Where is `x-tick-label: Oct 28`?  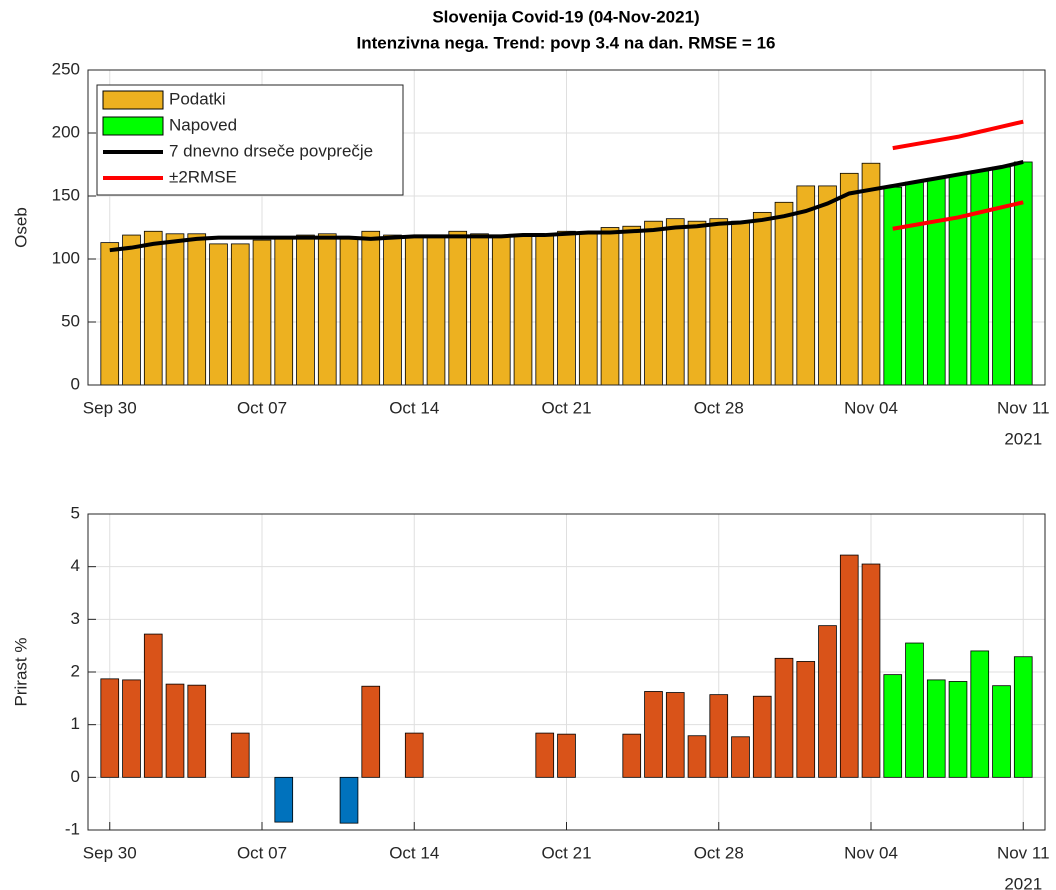
x-tick-label: Oct 28 is located at coordinates (719, 407).